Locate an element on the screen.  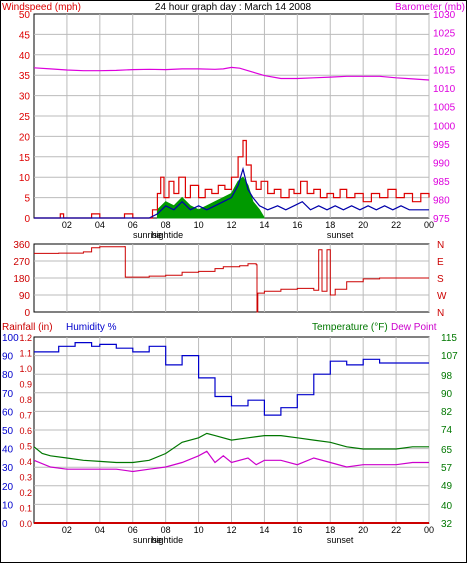
humidity-tick: 40 is located at coordinates (8, 450).